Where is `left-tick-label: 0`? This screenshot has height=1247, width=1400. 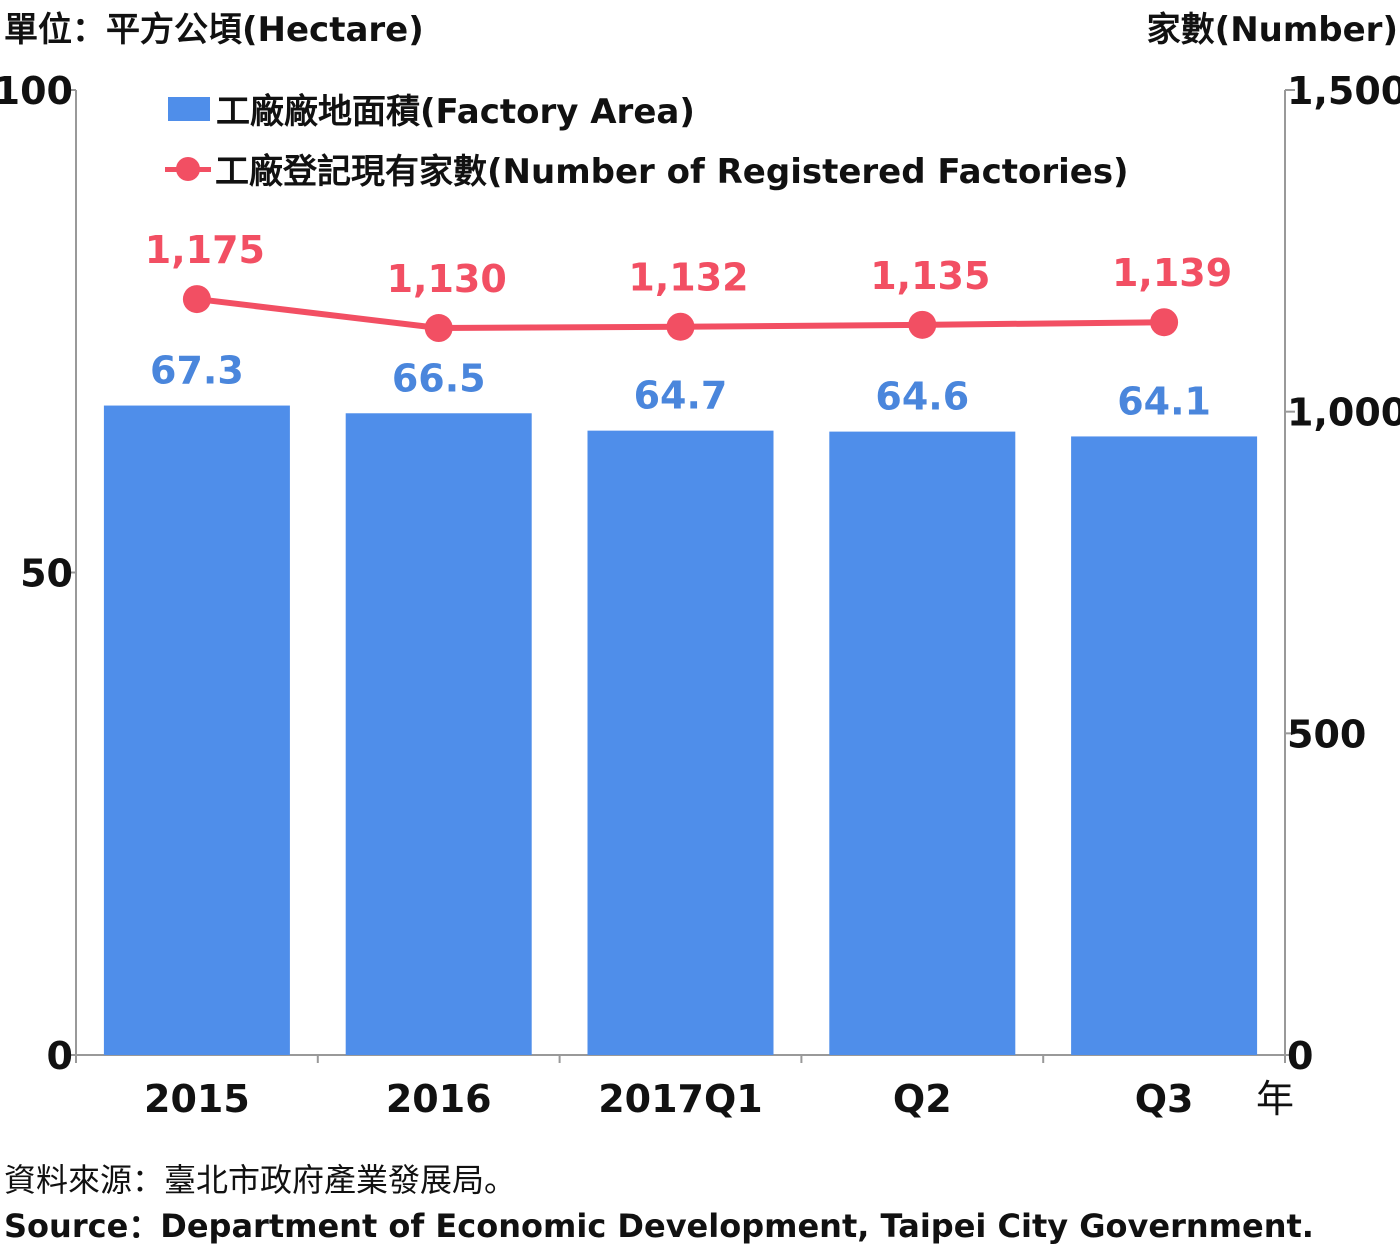 left-tick-label: 0 is located at coordinates (60, 1056).